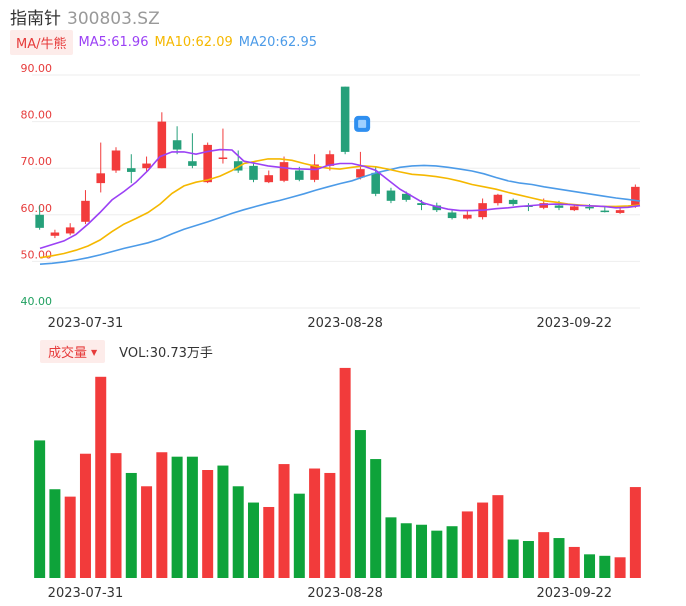 This screenshot has width=686, height=606. What do you see at coordinates (37, 301) in the screenshot?
I see `y-tick-label: 40.00` at bounding box center [37, 301].